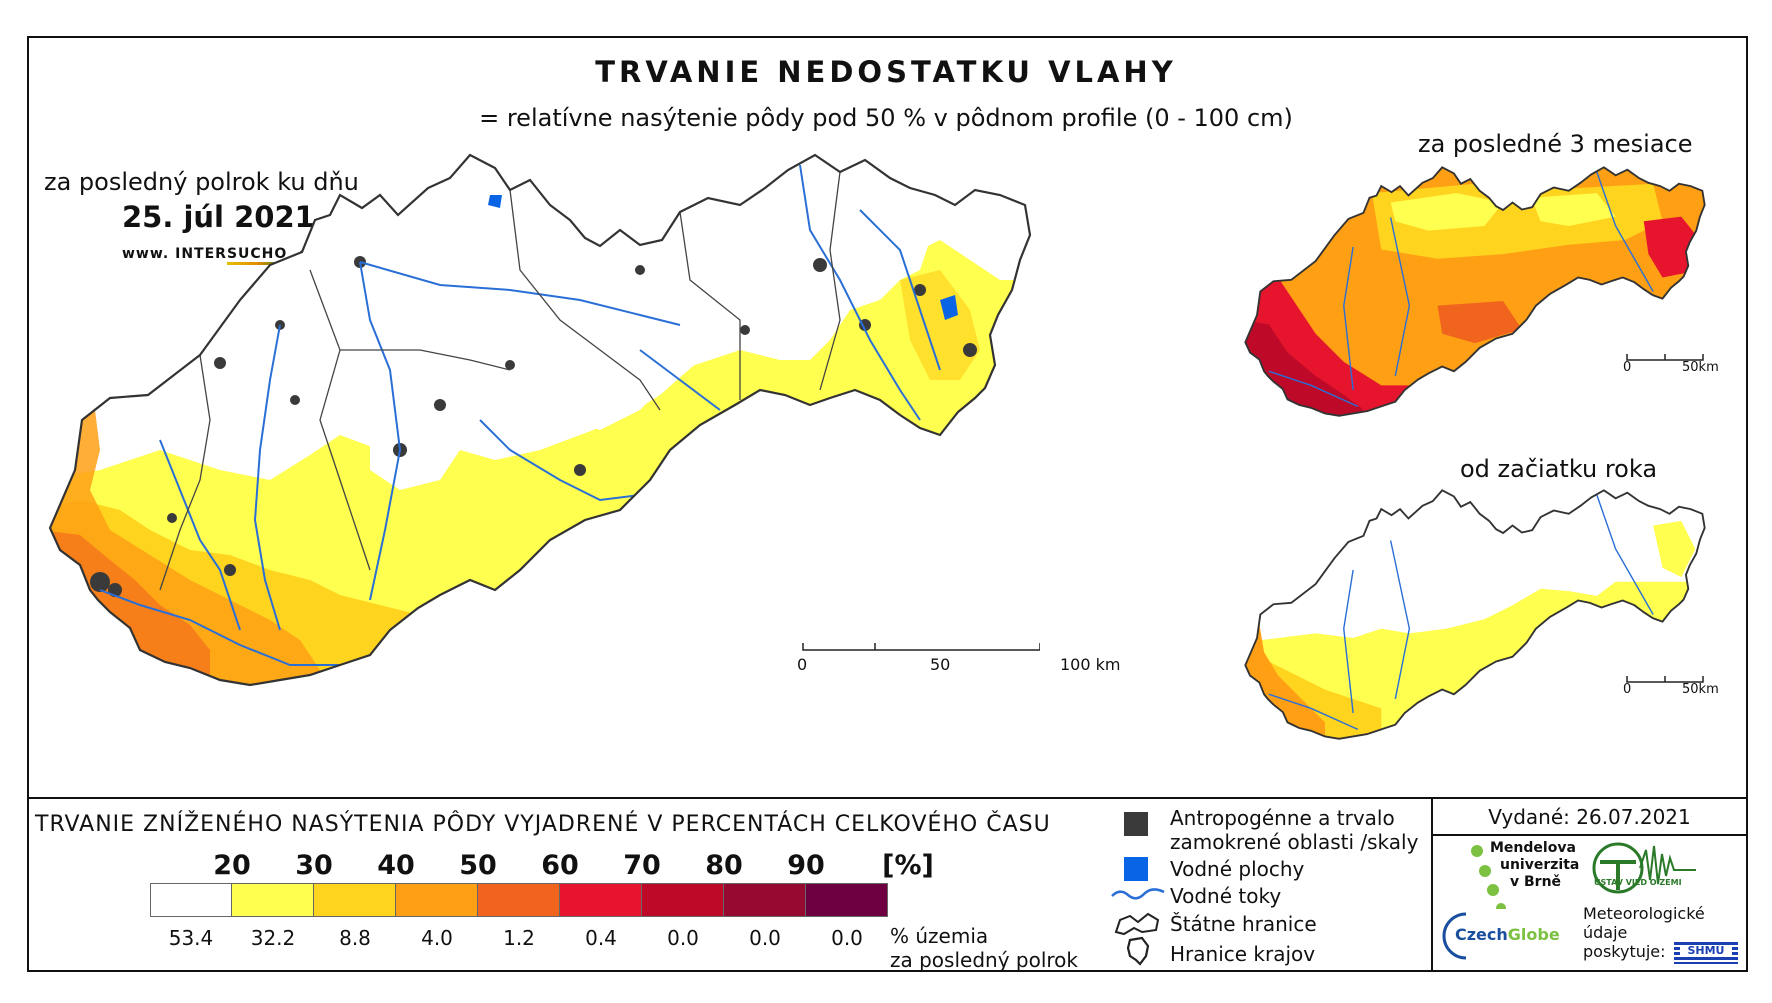 The width and height of the screenshot is (1772, 1003). What do you see at coordinates (1136, 869) in the screenshot?
I see `water-body-swatch` at bounding box center [1136, 869].